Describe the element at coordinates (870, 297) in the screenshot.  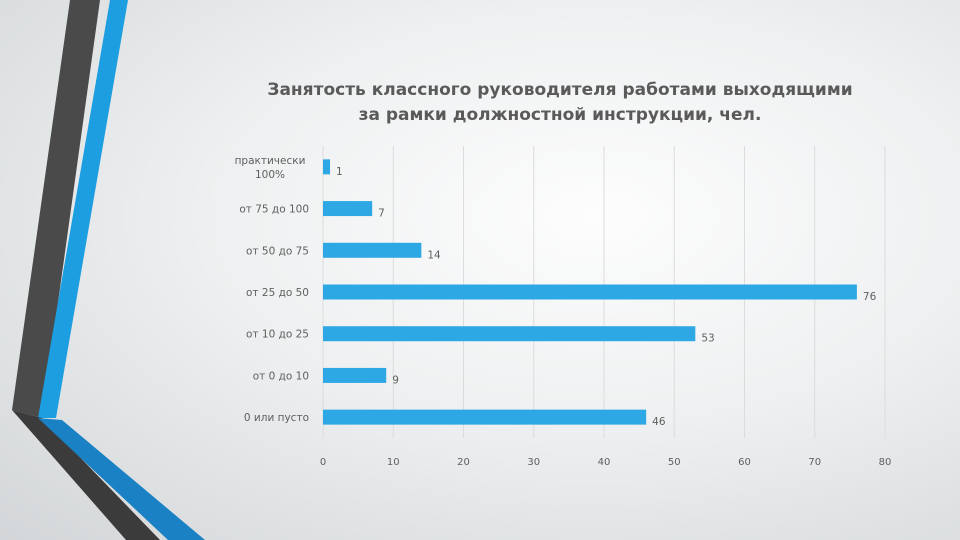
I see `data-label: 76` at that location.